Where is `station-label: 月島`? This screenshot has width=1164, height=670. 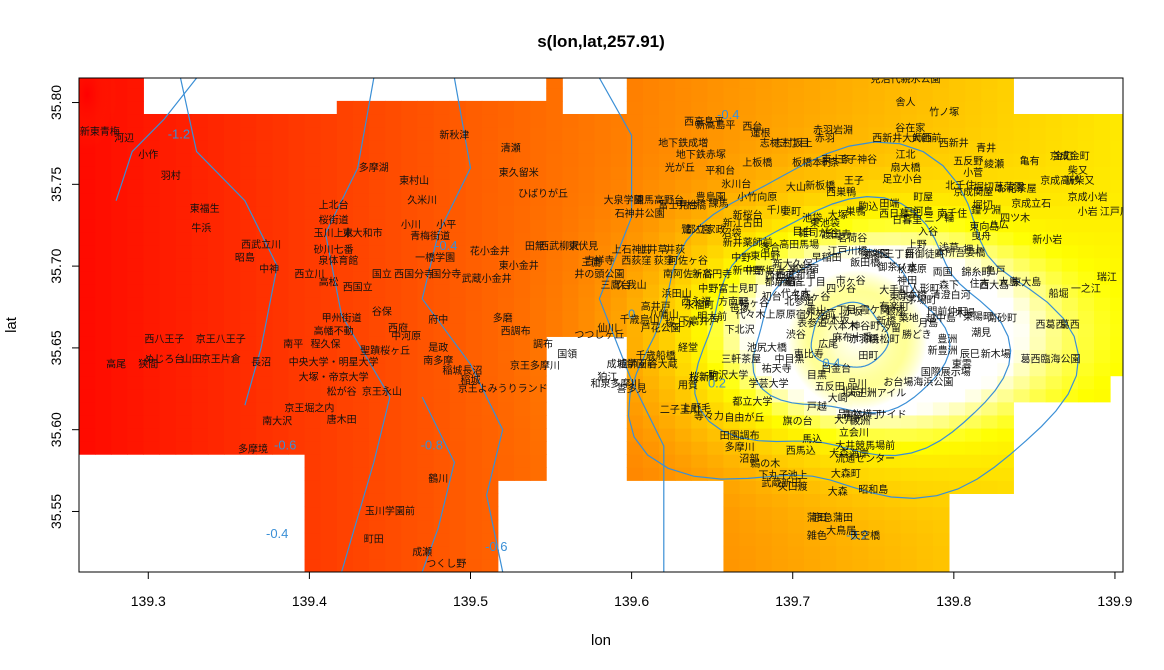
station-label: 月島 is located at coordinates (928, 322).